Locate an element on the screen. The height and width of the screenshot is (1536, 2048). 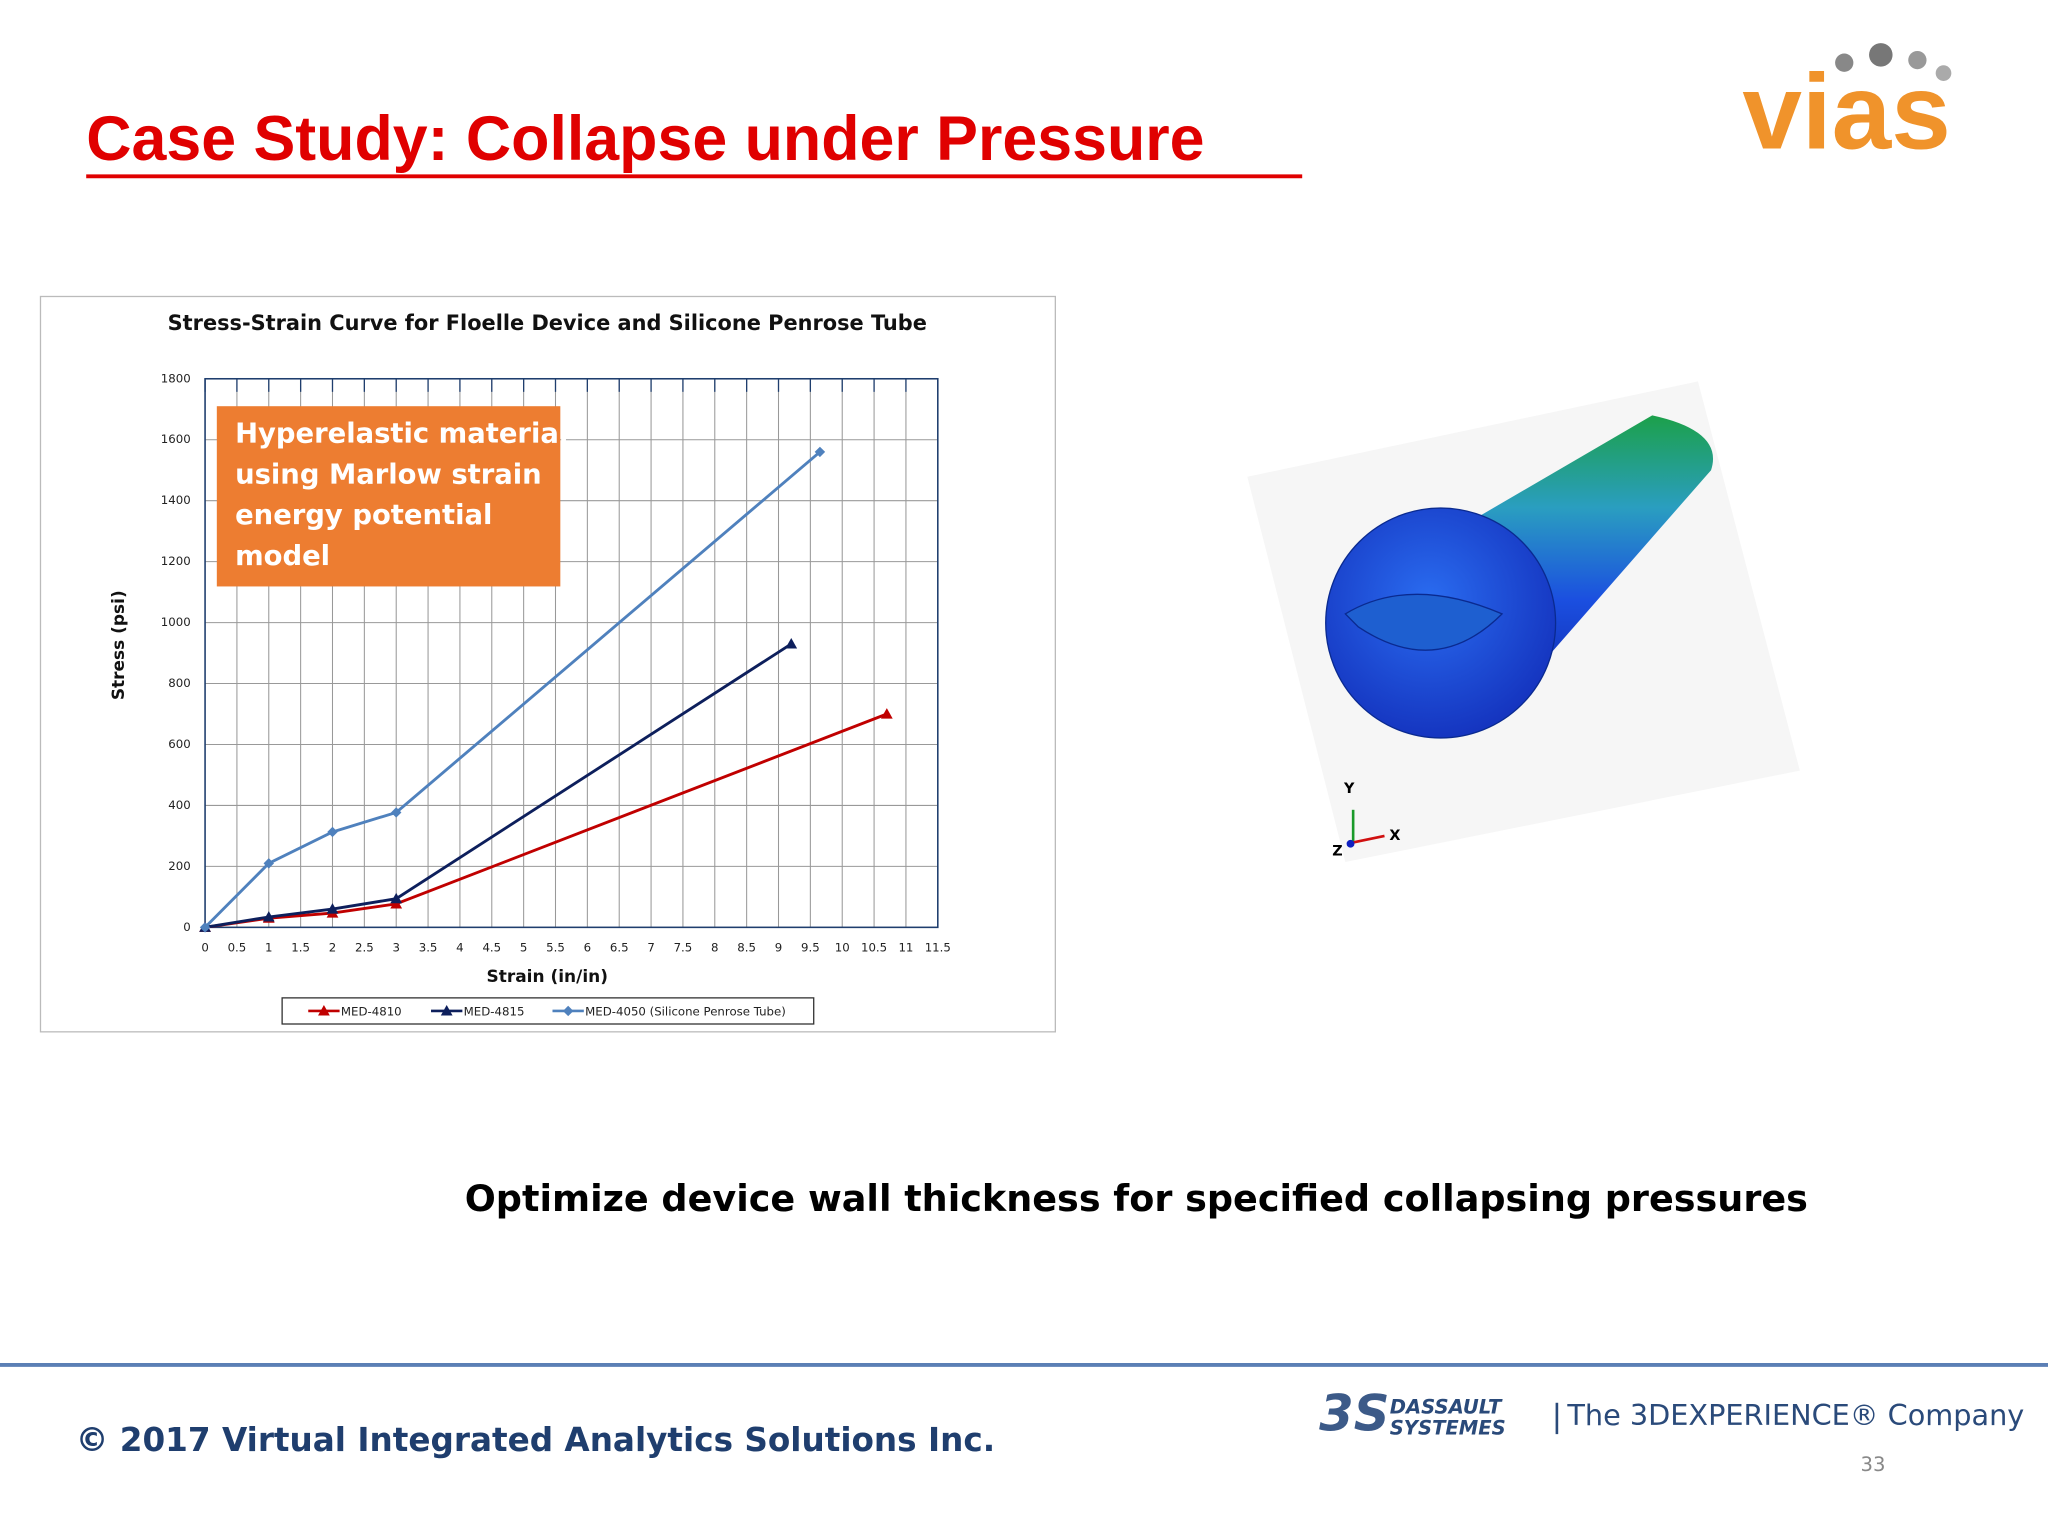
page-number: 33 is located at coordinates (1873, 1464).